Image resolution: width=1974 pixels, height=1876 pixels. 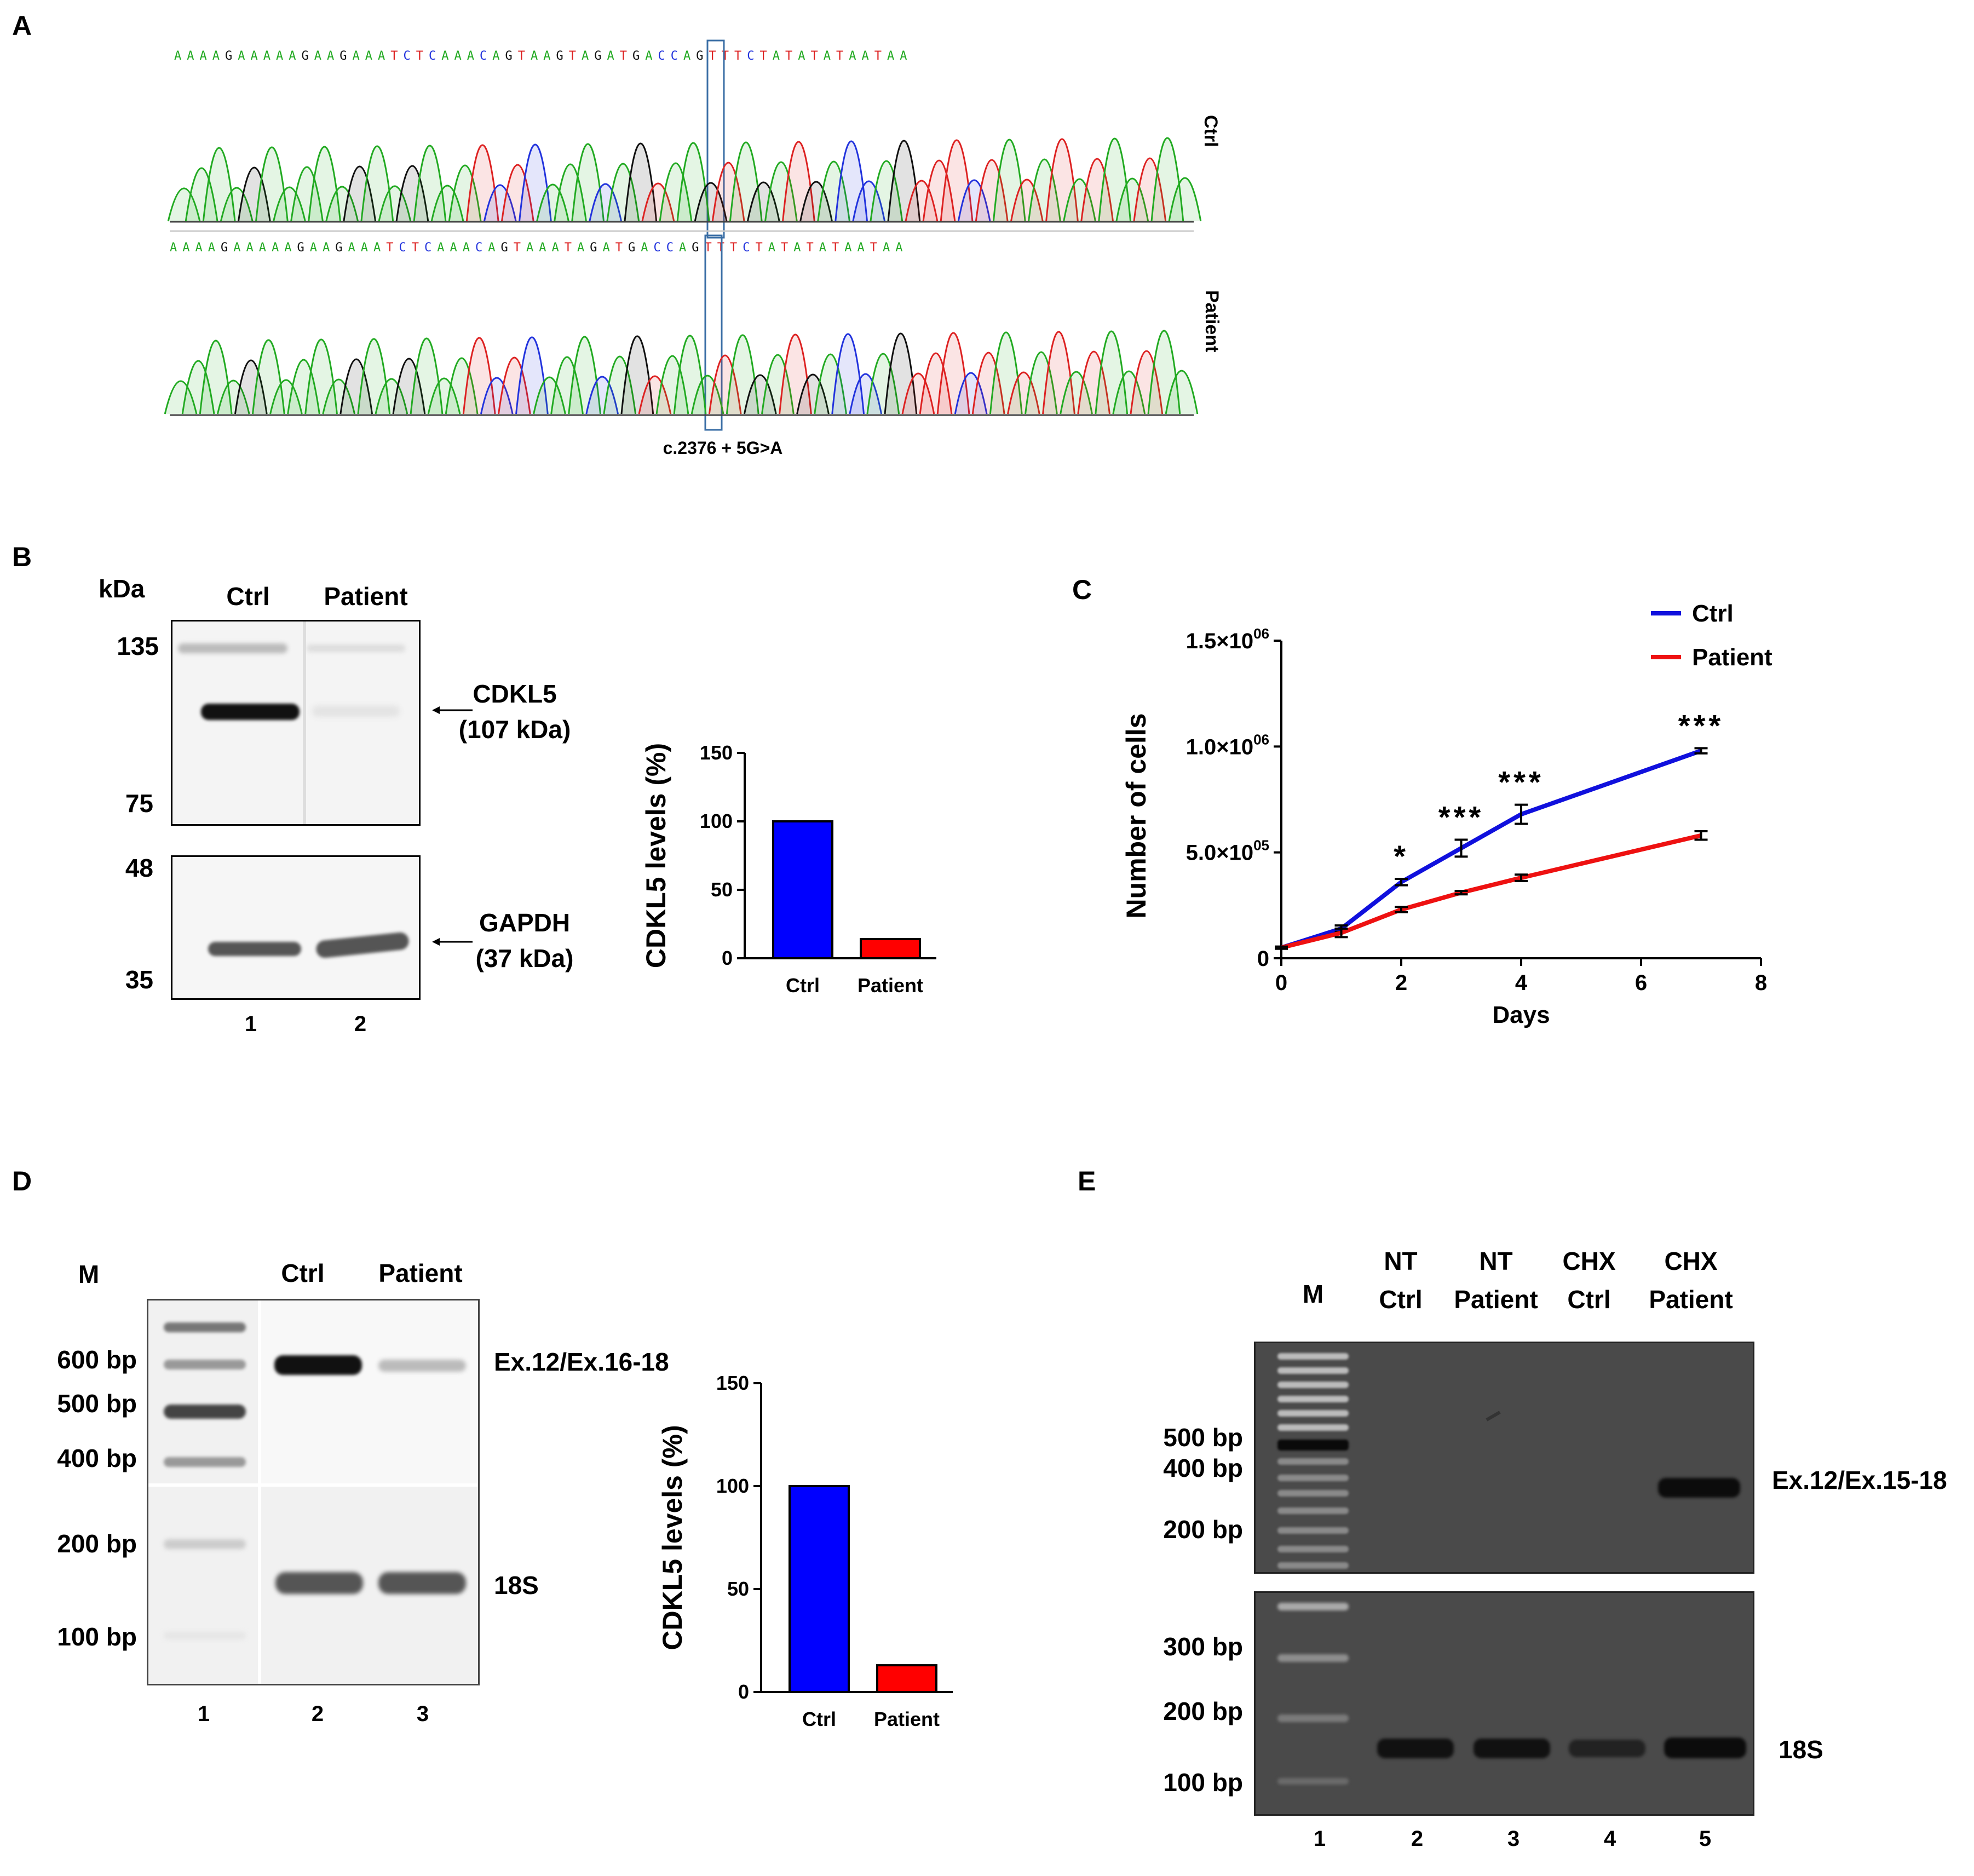 I want to click on y-axis-label: CDKL5 levels (%), so click(x=656, y=856).